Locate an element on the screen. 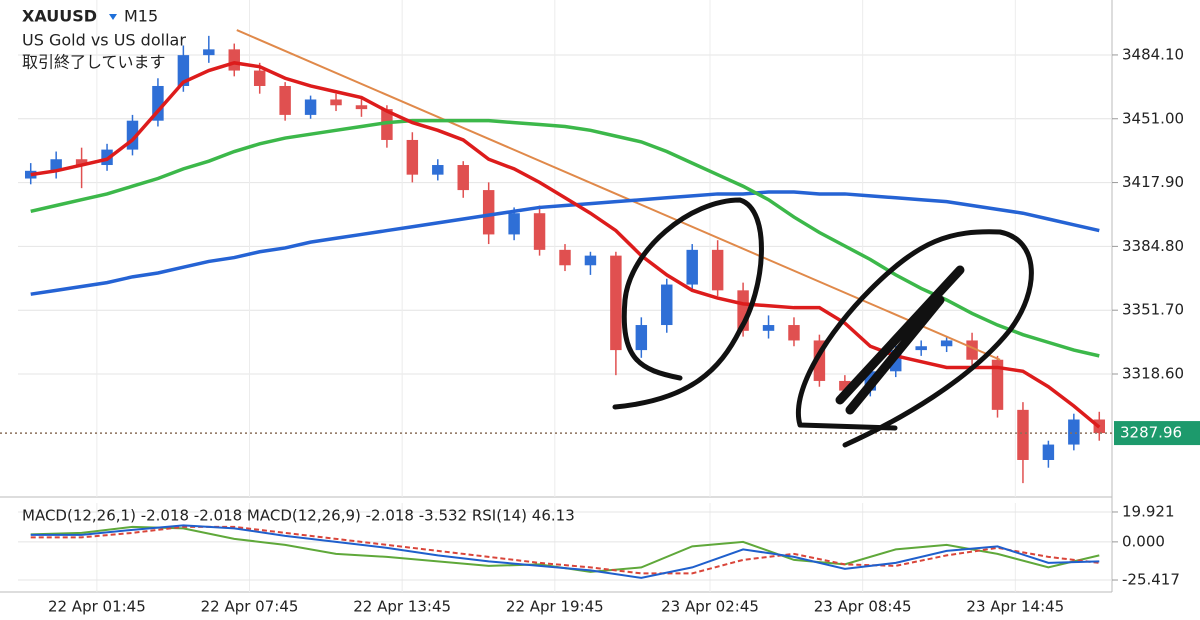 This screenshot has width=1200, height=620. symbol: XAUUSD is located at coordinates (59, 16).